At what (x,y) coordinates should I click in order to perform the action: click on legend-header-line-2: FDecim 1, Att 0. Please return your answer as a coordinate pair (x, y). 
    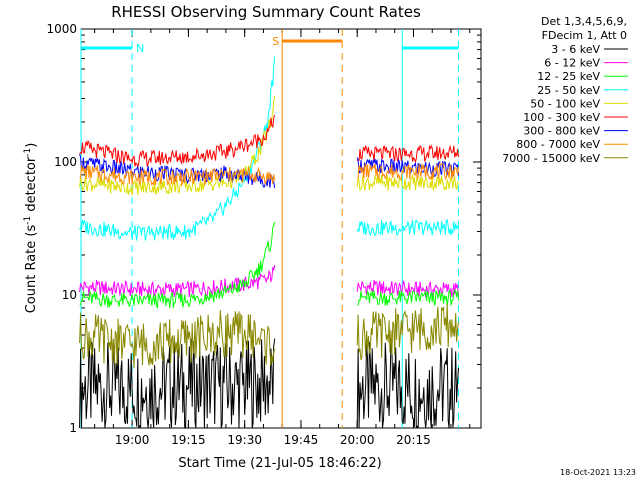
    Looking at the image, I should click on (584, 35).